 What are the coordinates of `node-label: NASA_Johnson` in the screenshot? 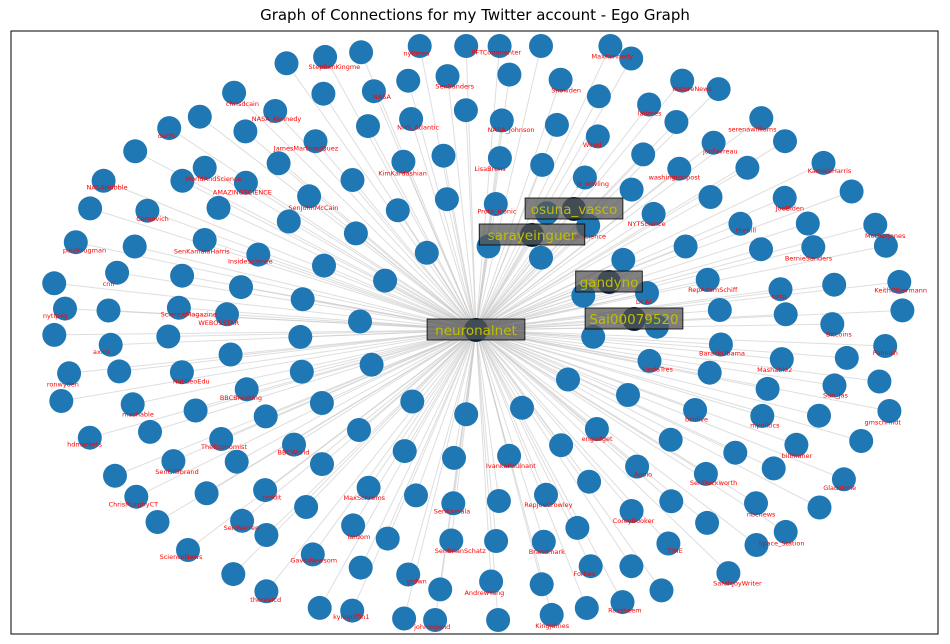 It's located at (511, 130).